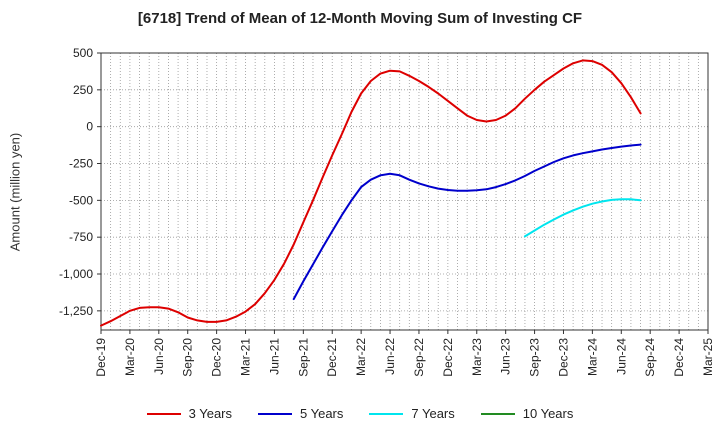  Describe the element at coordinates (217, 357) in the screenshot. I see `x-tick-label: Dec-20` at that location.